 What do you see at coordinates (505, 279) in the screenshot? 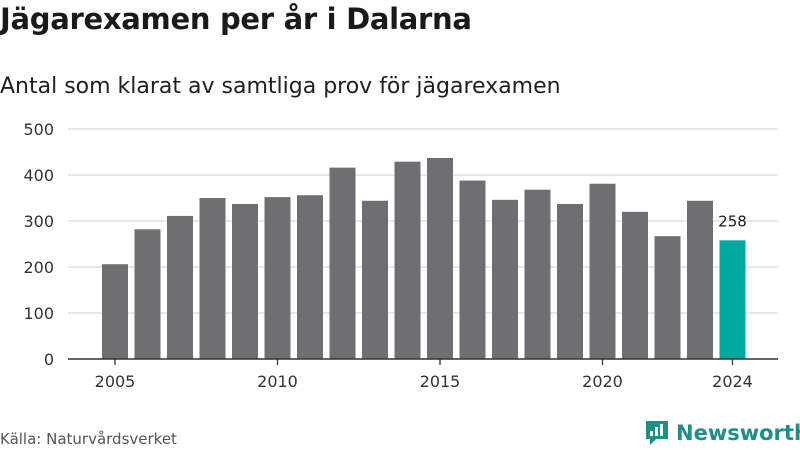
I see `bar-2017` at bounding box center [505, 279].